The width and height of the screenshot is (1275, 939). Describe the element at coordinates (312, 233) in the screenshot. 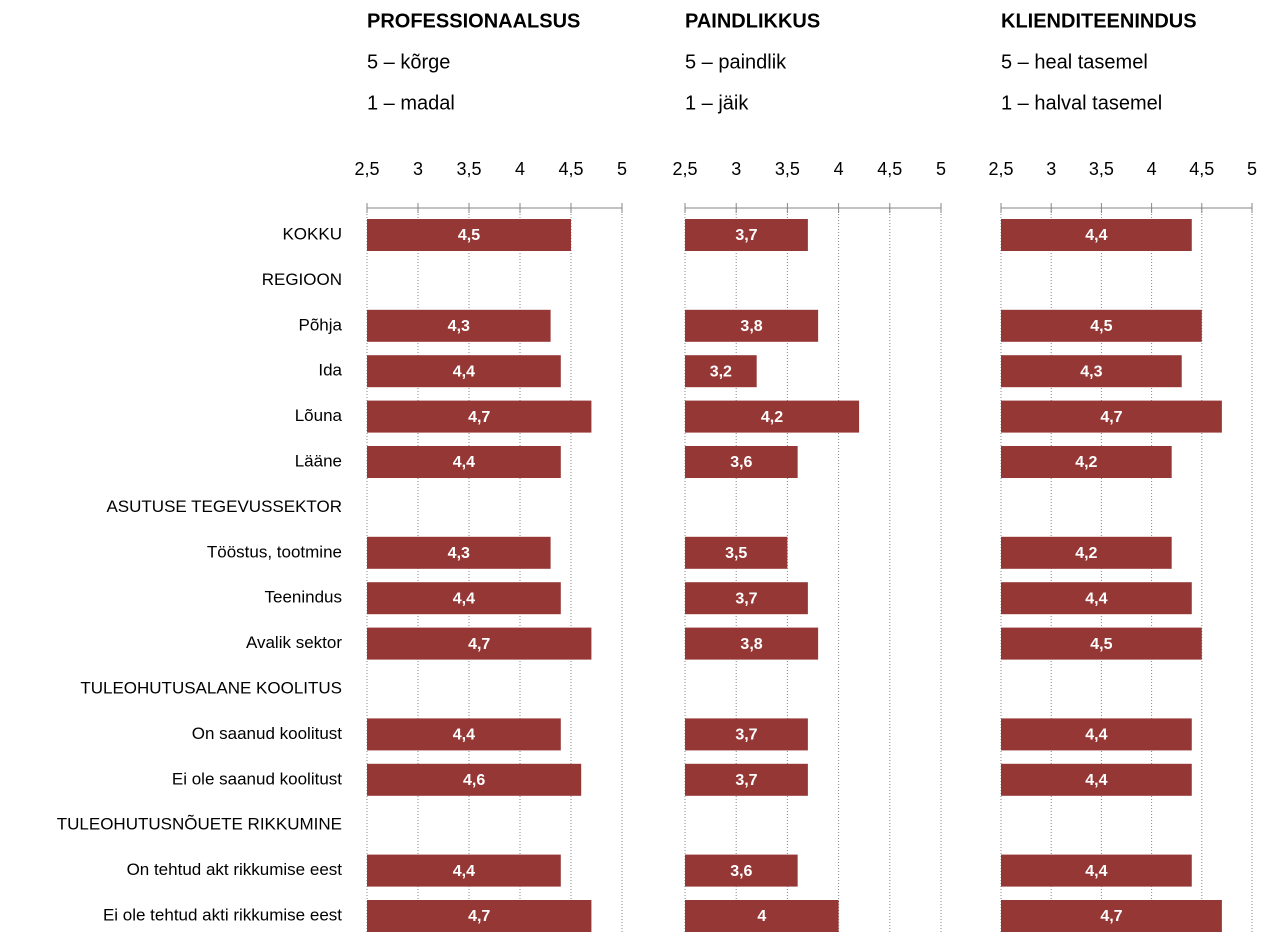

I see `category-label: KOKKU` at that location.